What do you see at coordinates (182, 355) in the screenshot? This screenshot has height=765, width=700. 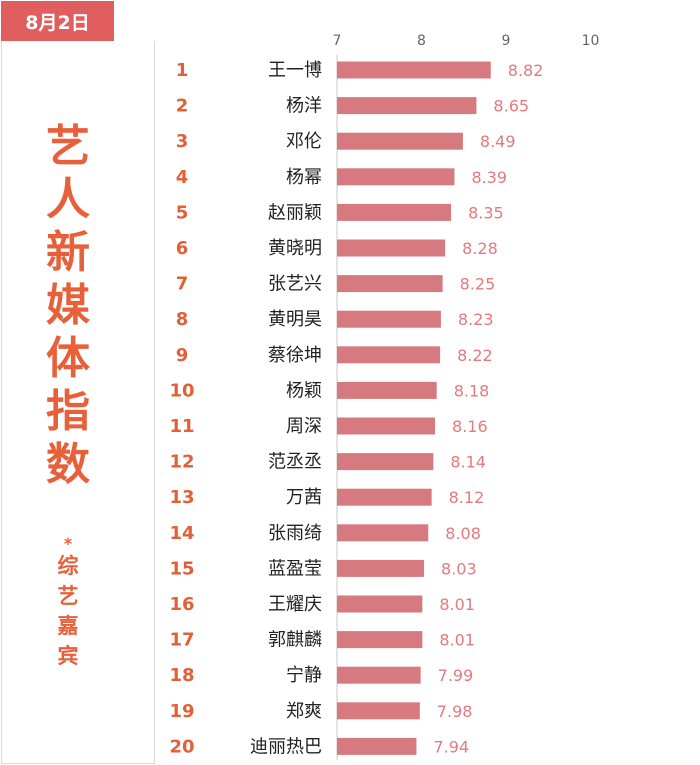 I see `rank-label: 9` at bounding box center [182, 355].